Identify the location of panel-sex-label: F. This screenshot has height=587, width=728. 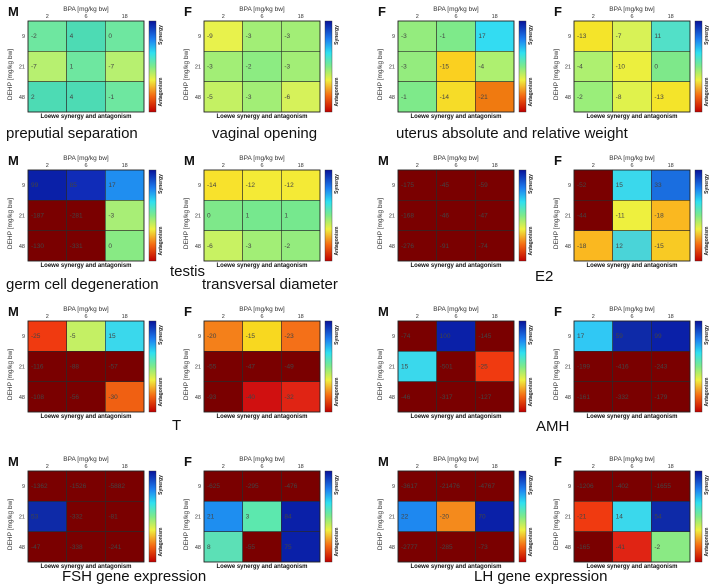
(558, 311).